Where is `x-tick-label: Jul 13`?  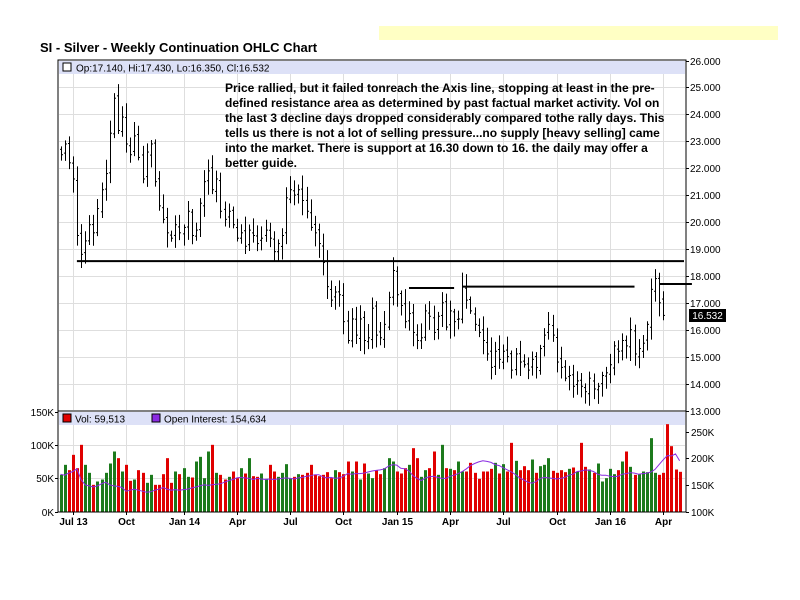
x-tick-label: Jul 13 is located at coordinates (73, 522).